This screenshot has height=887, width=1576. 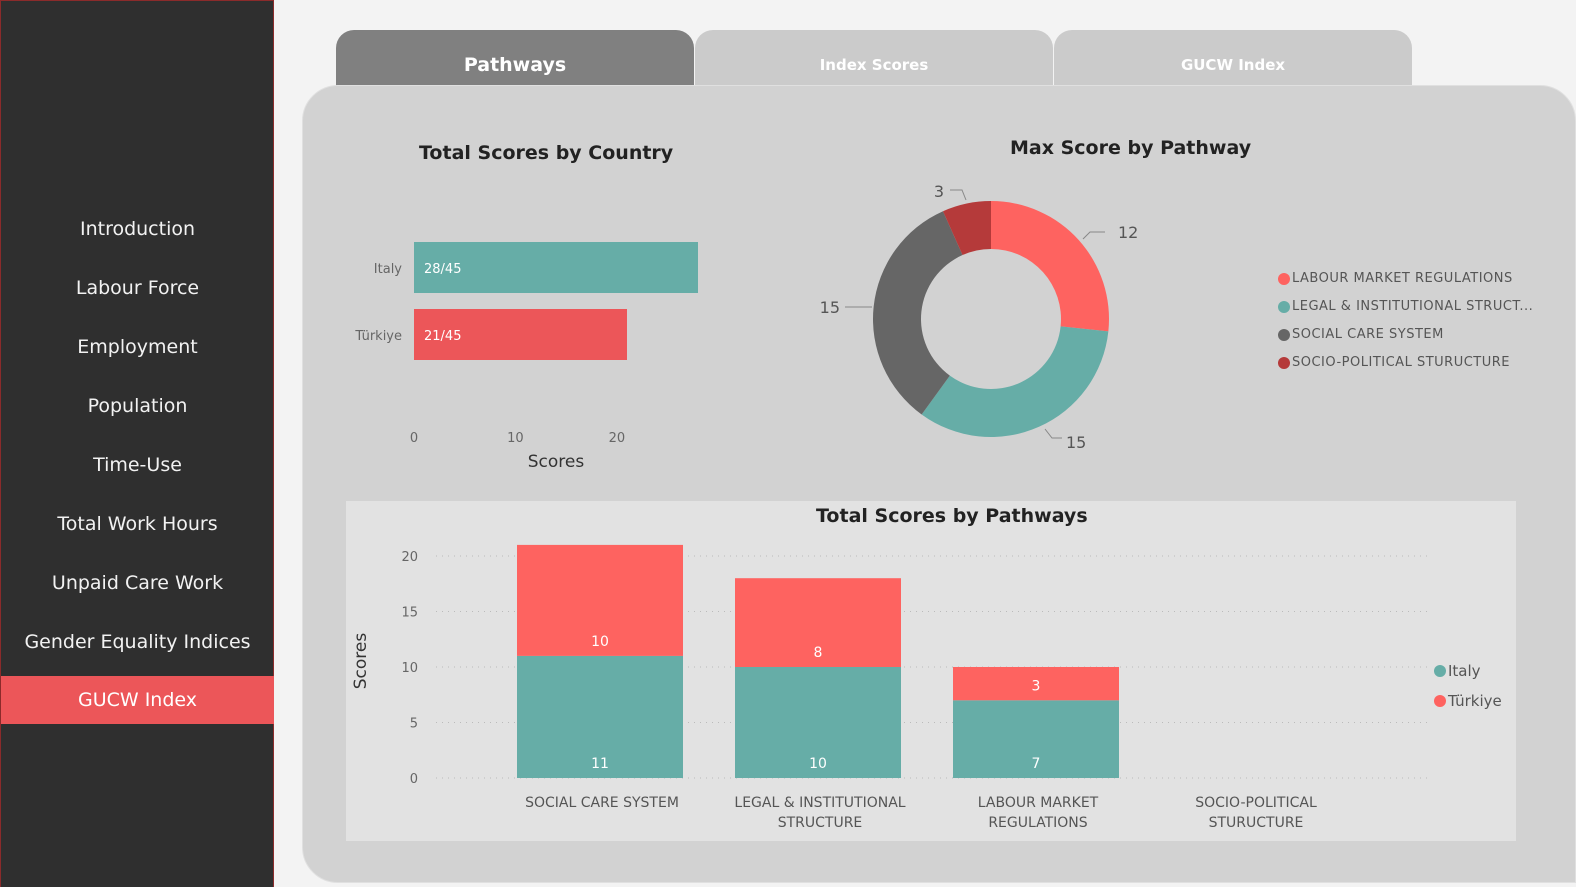 I want to click on x-category-label: STRUCTURE, so click(x=820, y=823).